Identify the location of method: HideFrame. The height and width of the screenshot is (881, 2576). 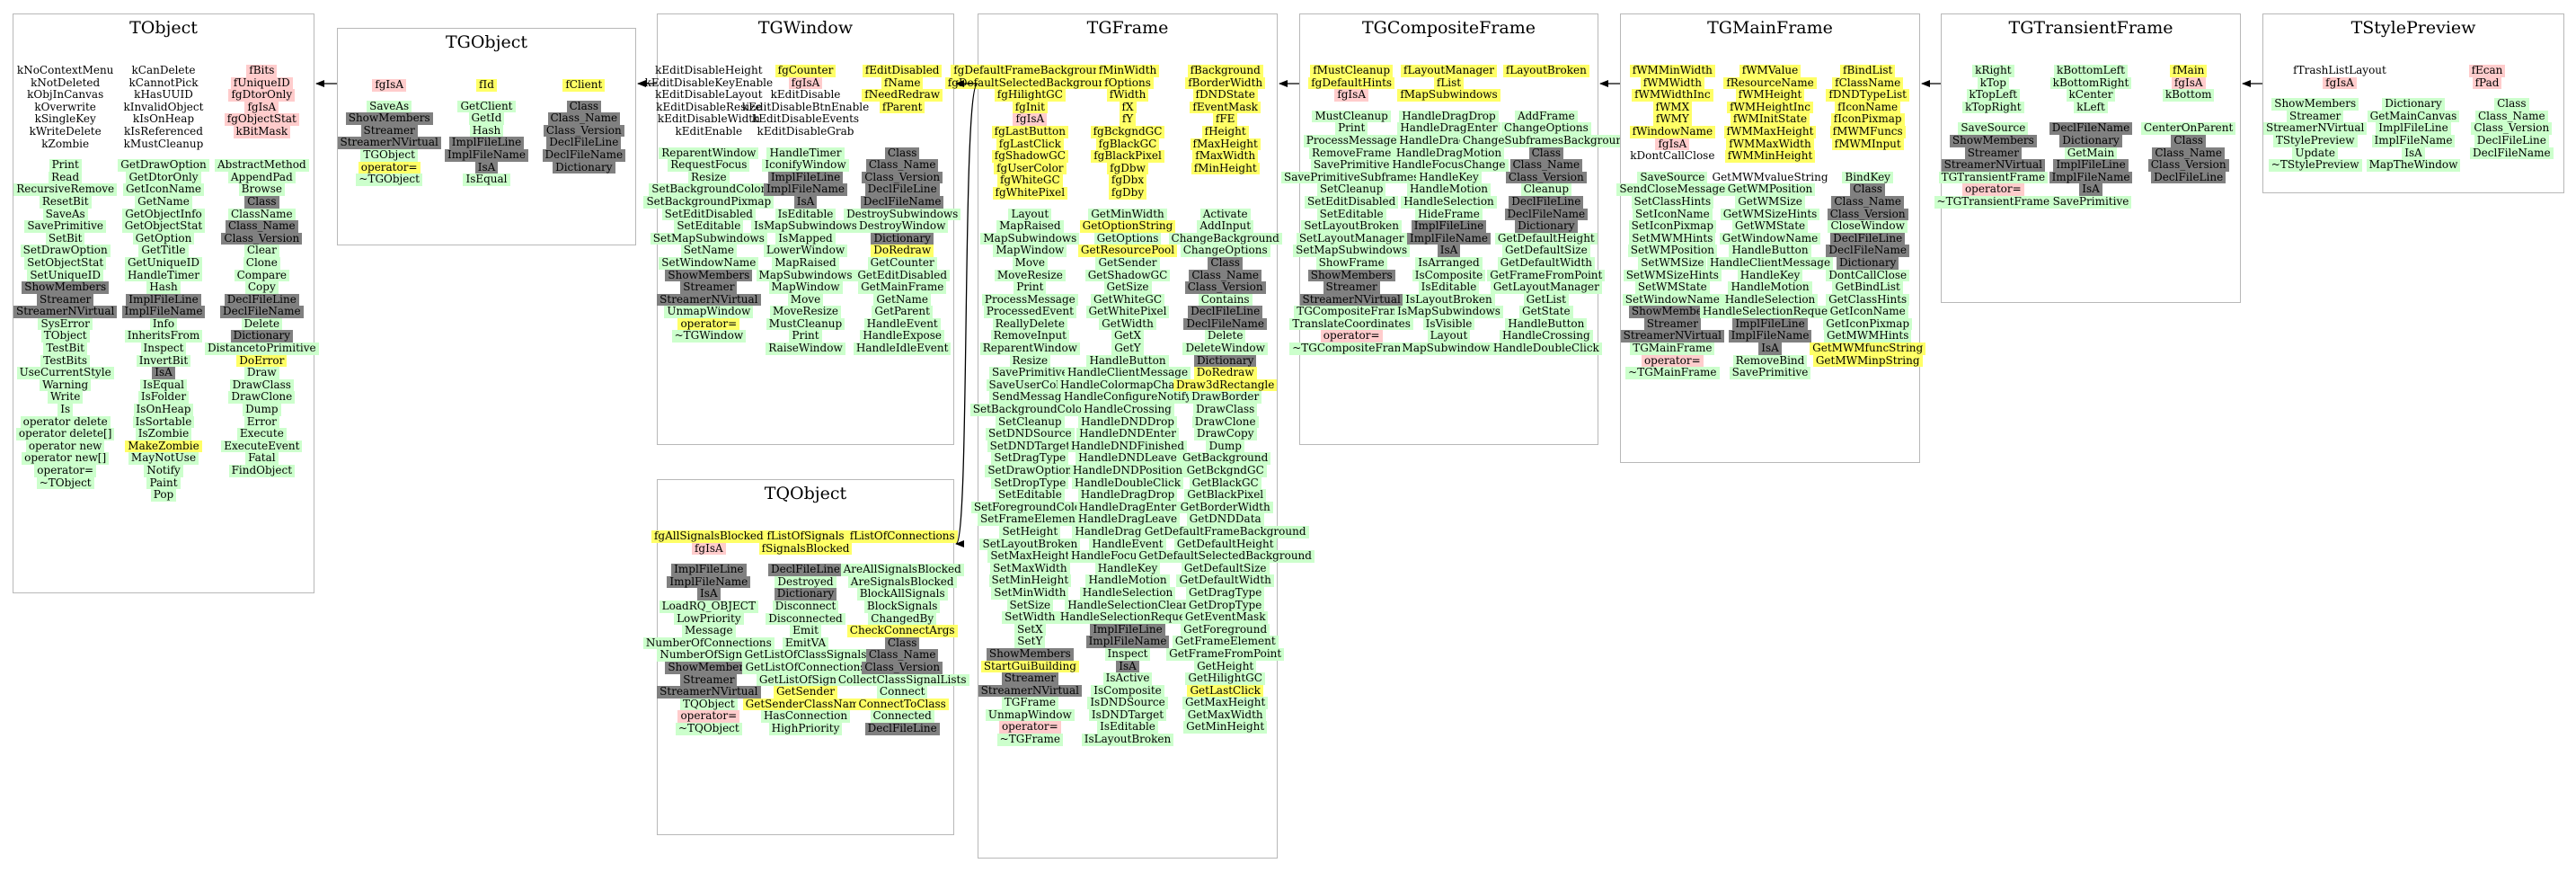
(1449, 214).